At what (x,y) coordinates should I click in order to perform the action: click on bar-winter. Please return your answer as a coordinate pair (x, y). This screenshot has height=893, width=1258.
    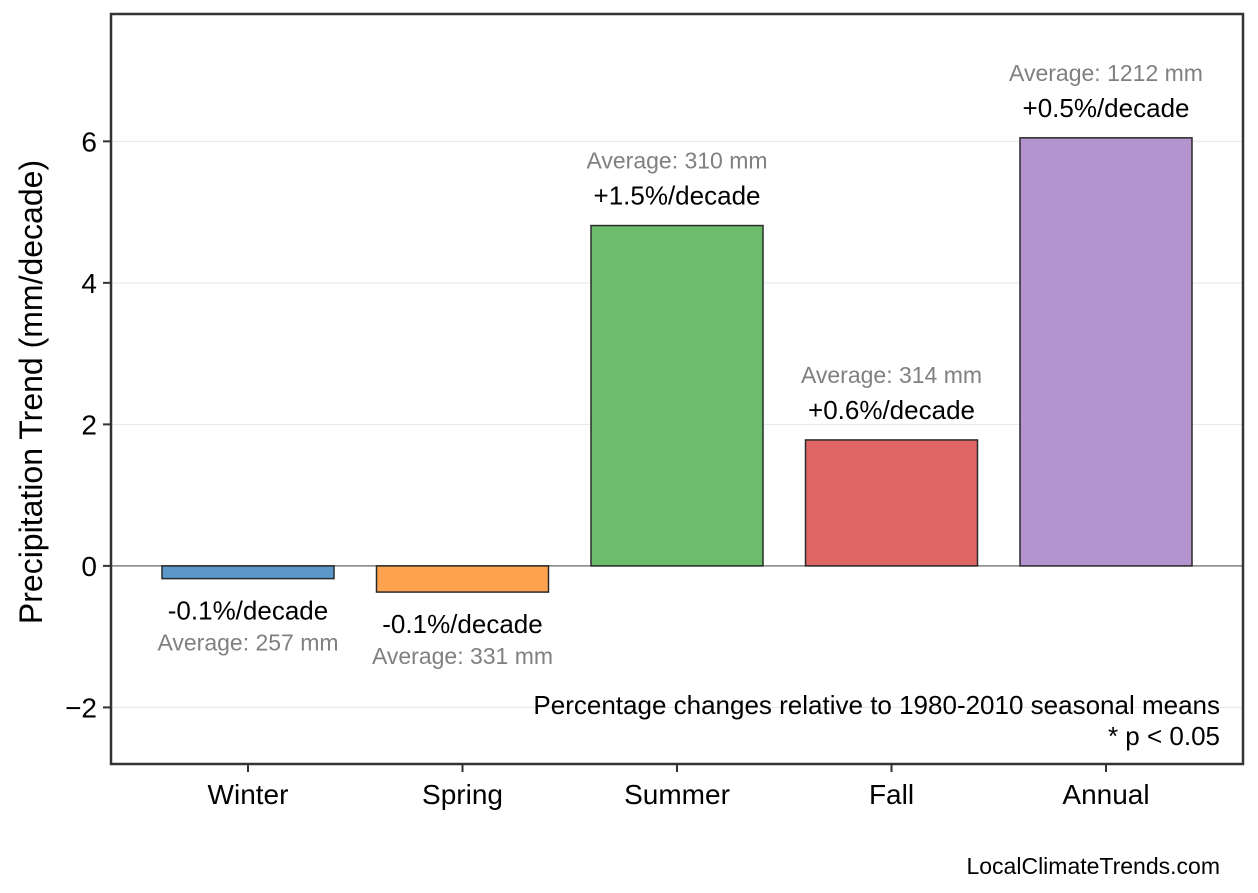
    Looking at the image, I should click on (248, 572).